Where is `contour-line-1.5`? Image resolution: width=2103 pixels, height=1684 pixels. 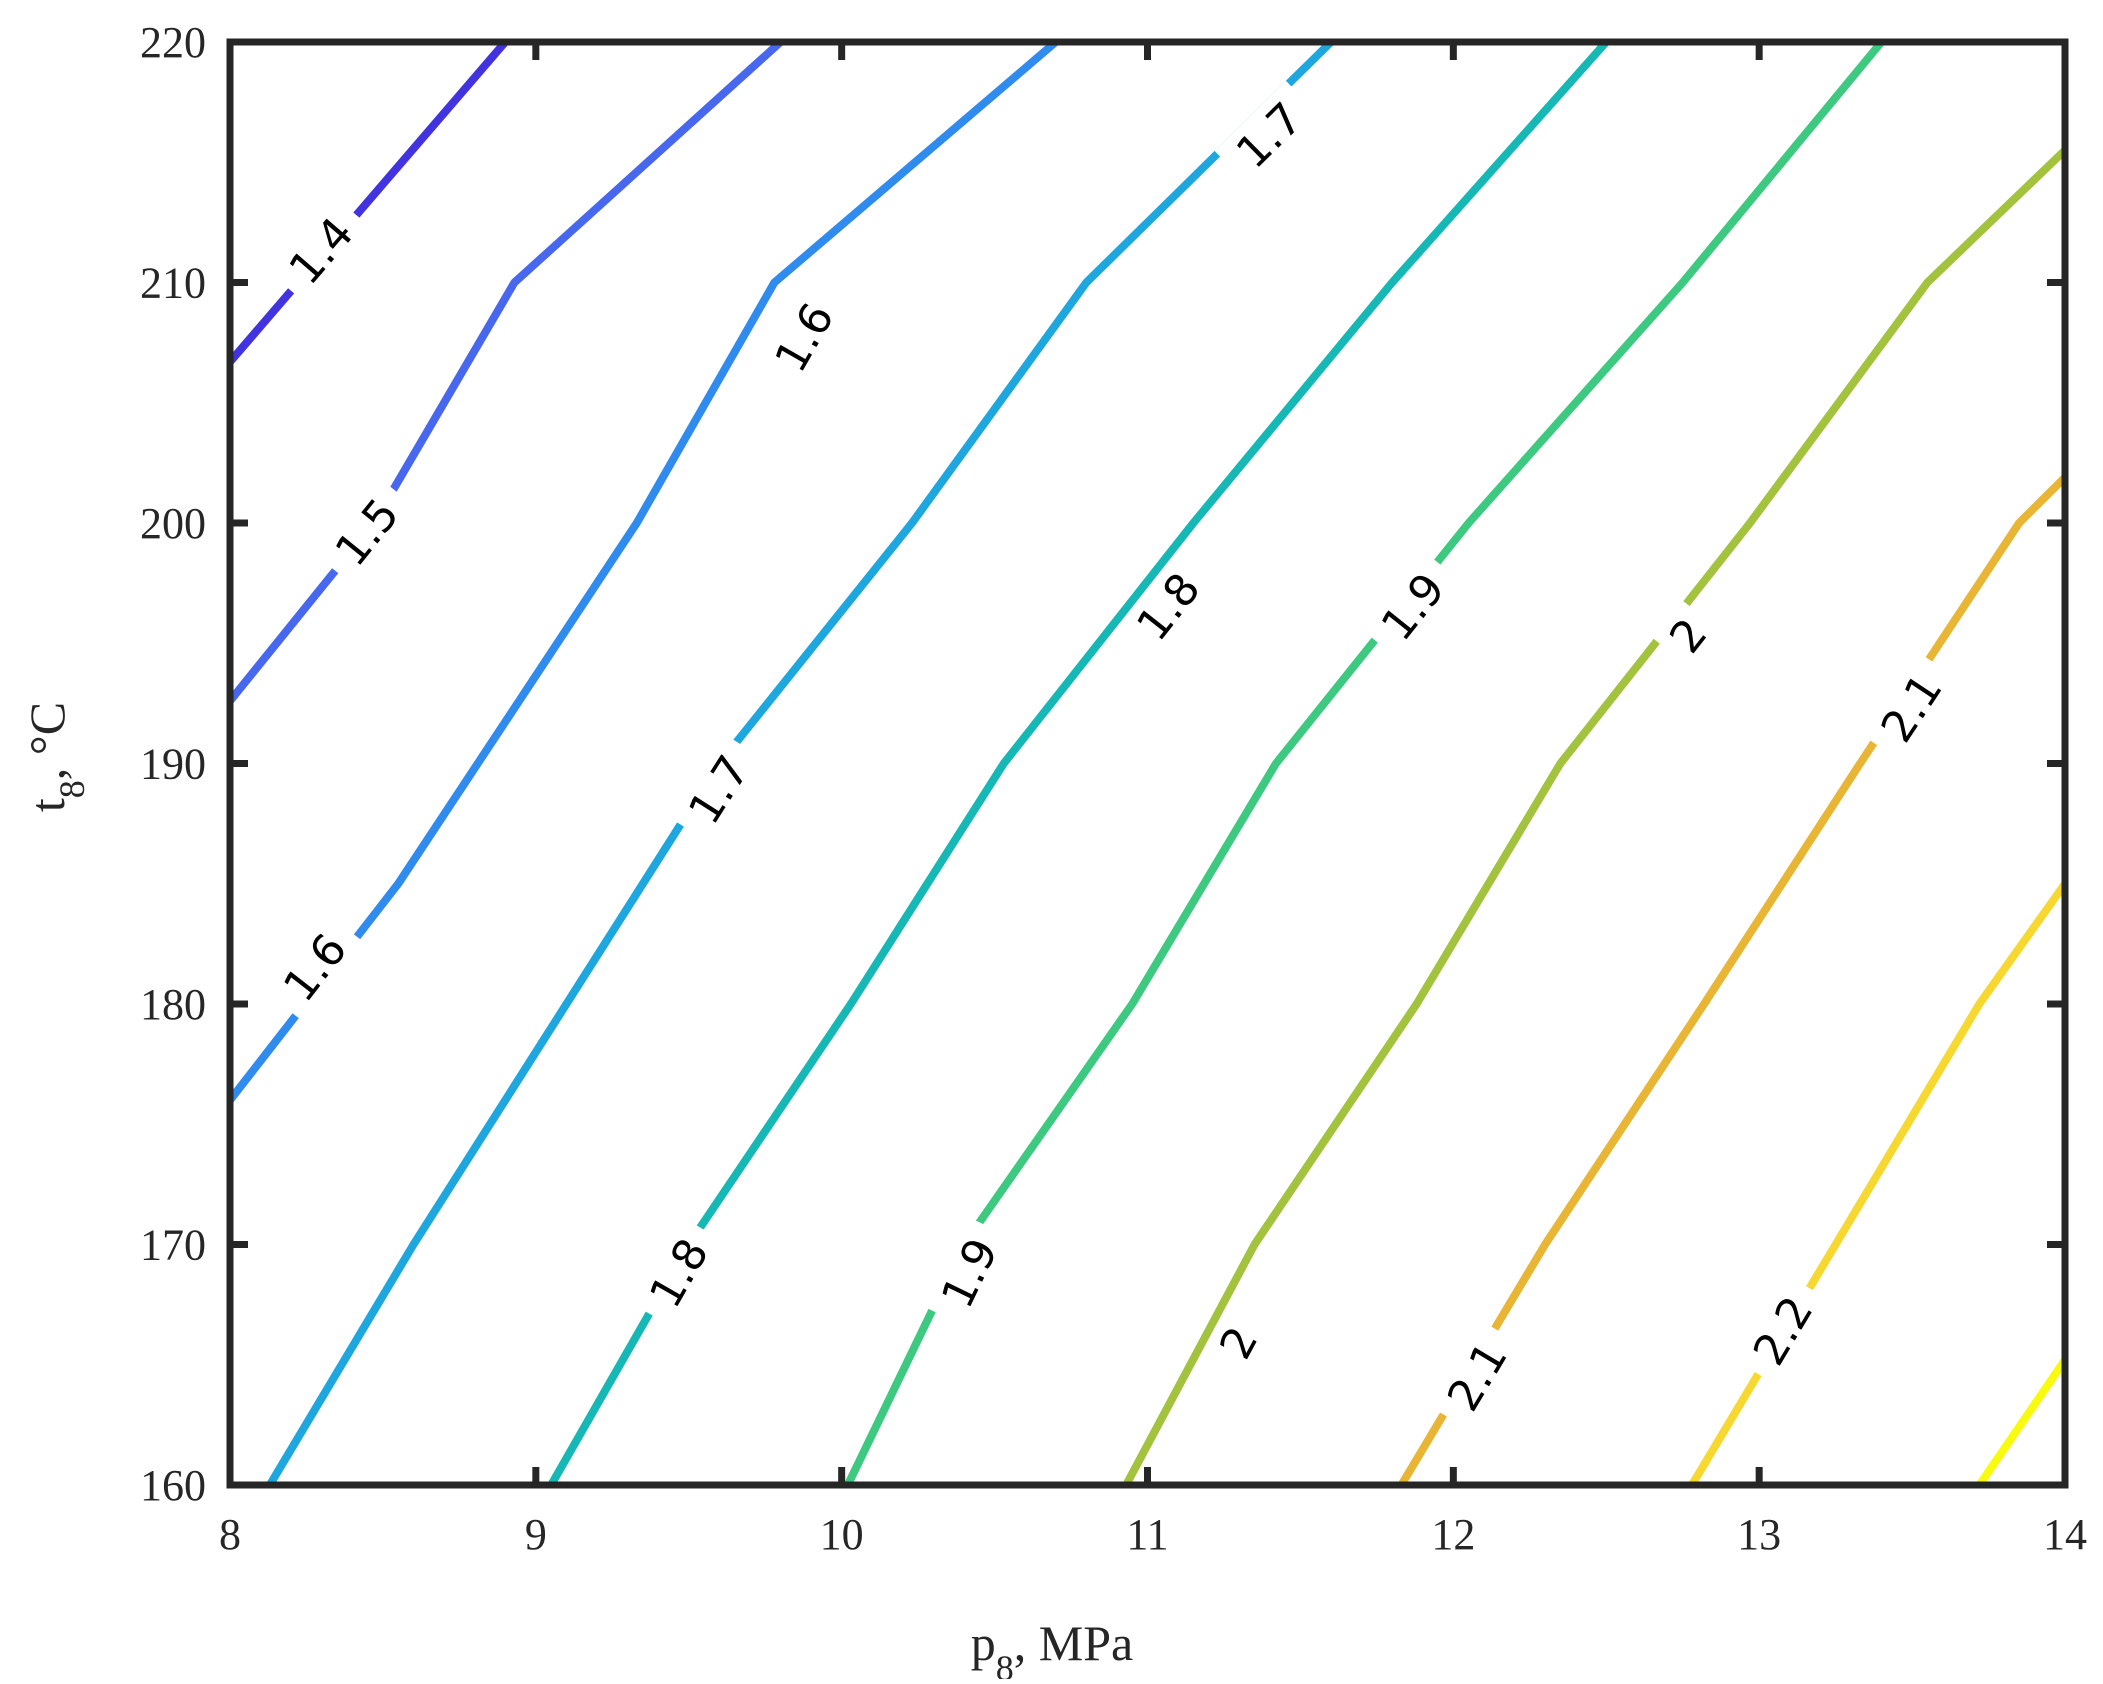
contour-line-1.5 is located at coordinates (507, 373).